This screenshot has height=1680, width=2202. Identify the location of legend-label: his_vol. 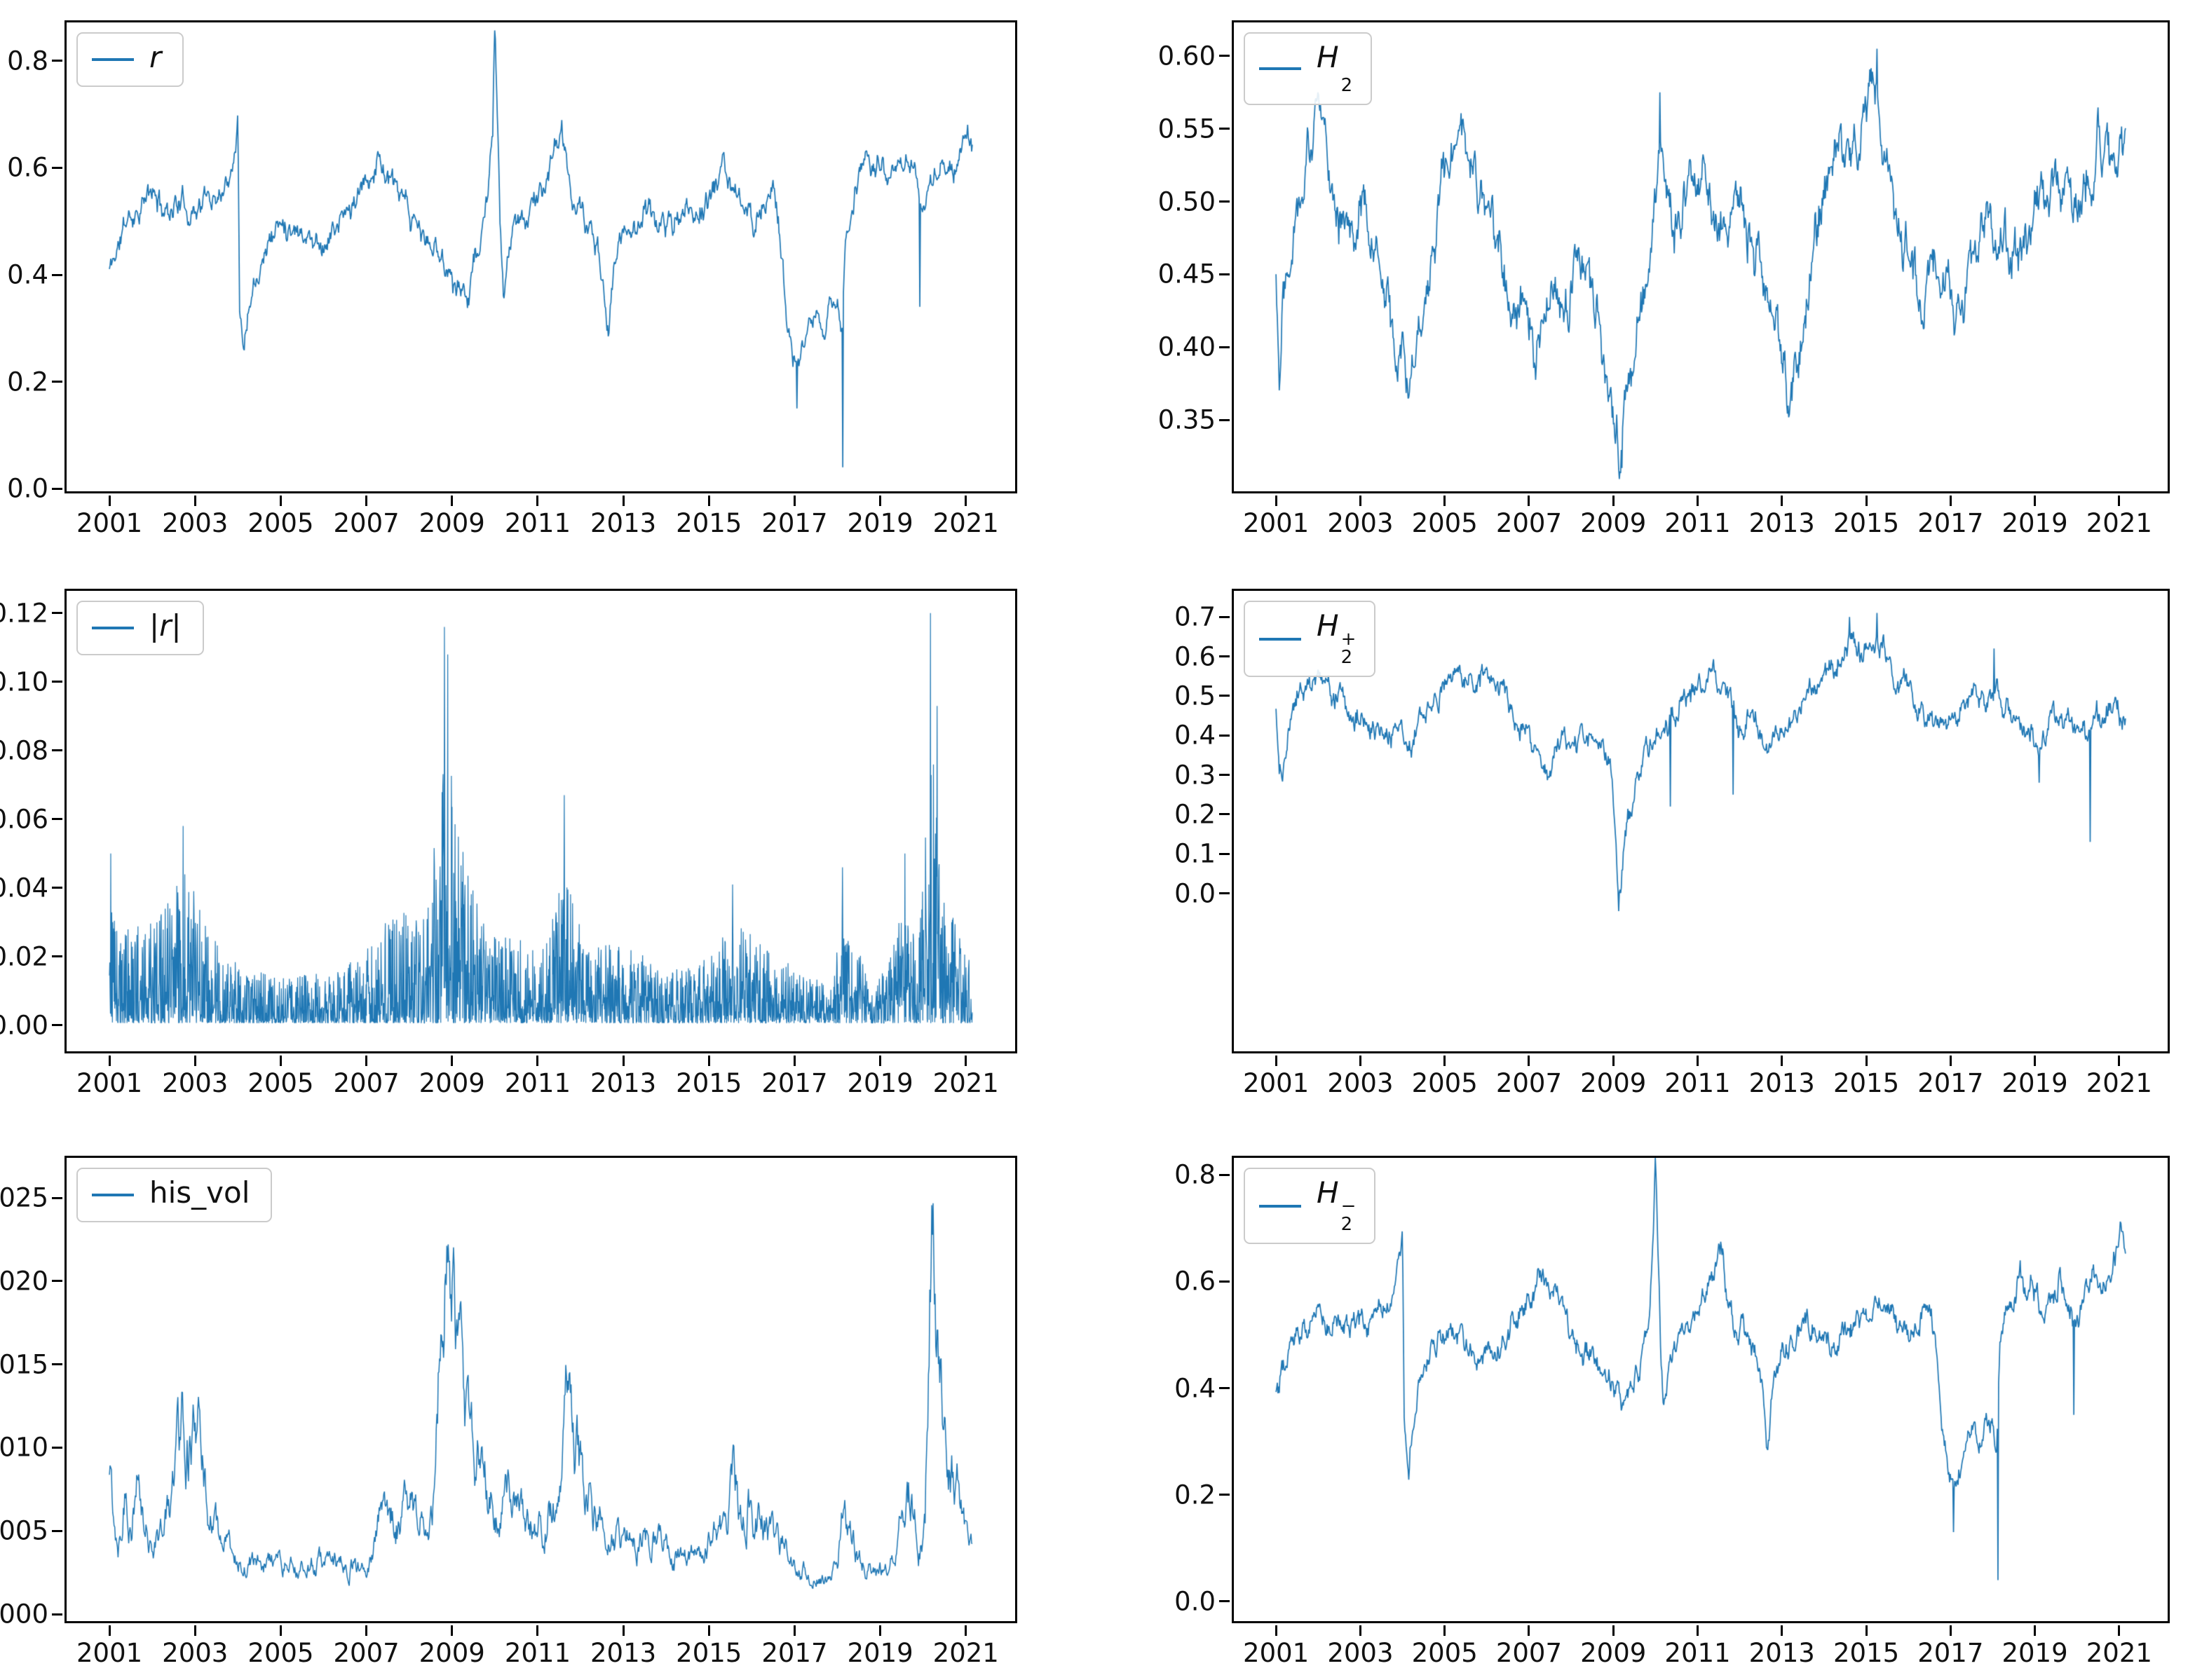
(199, 1192).